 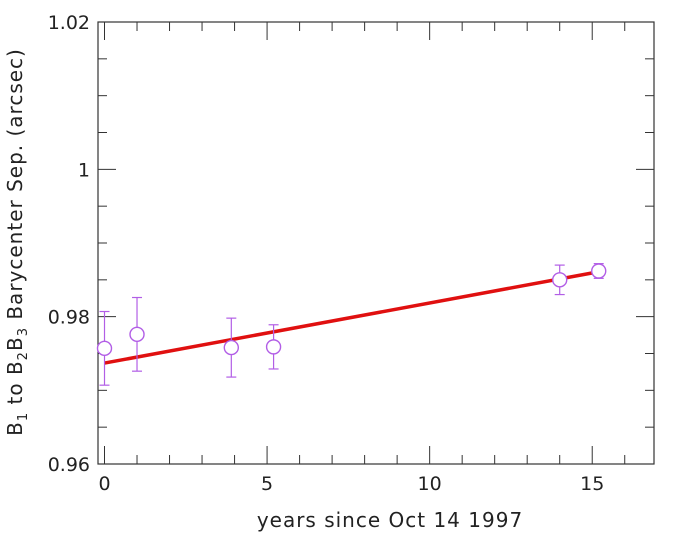 What do you see at coordinates (69, 465) in the screenshot?
I see `y-tick-label: 0.96` at bounding box center [69, 465].